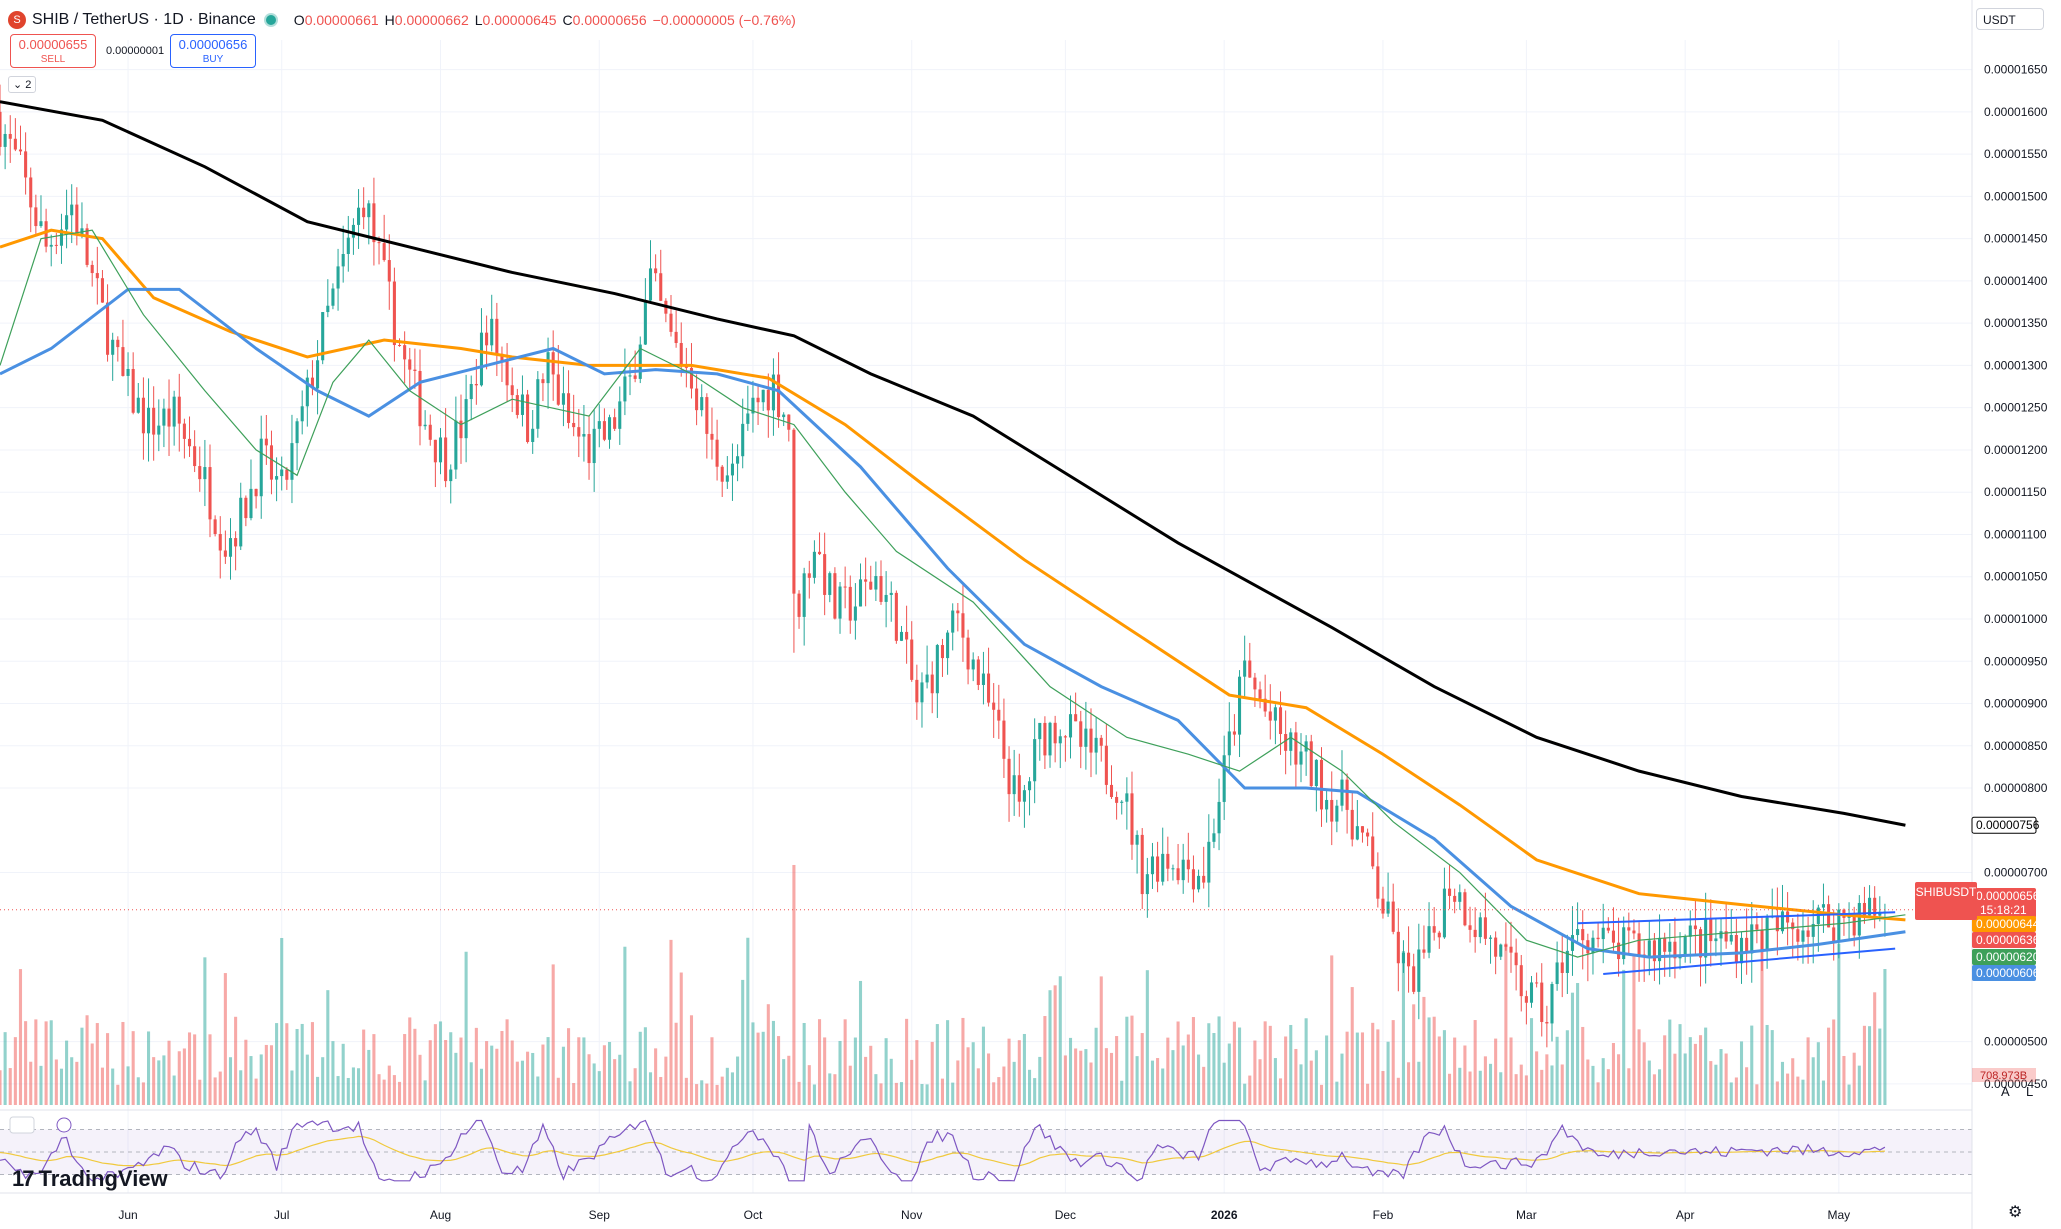 The image size is (2061, 1229). Describe the element at coordinates (2030, 1091) in the screenshot. I see `log-scale-button: L` at that location.